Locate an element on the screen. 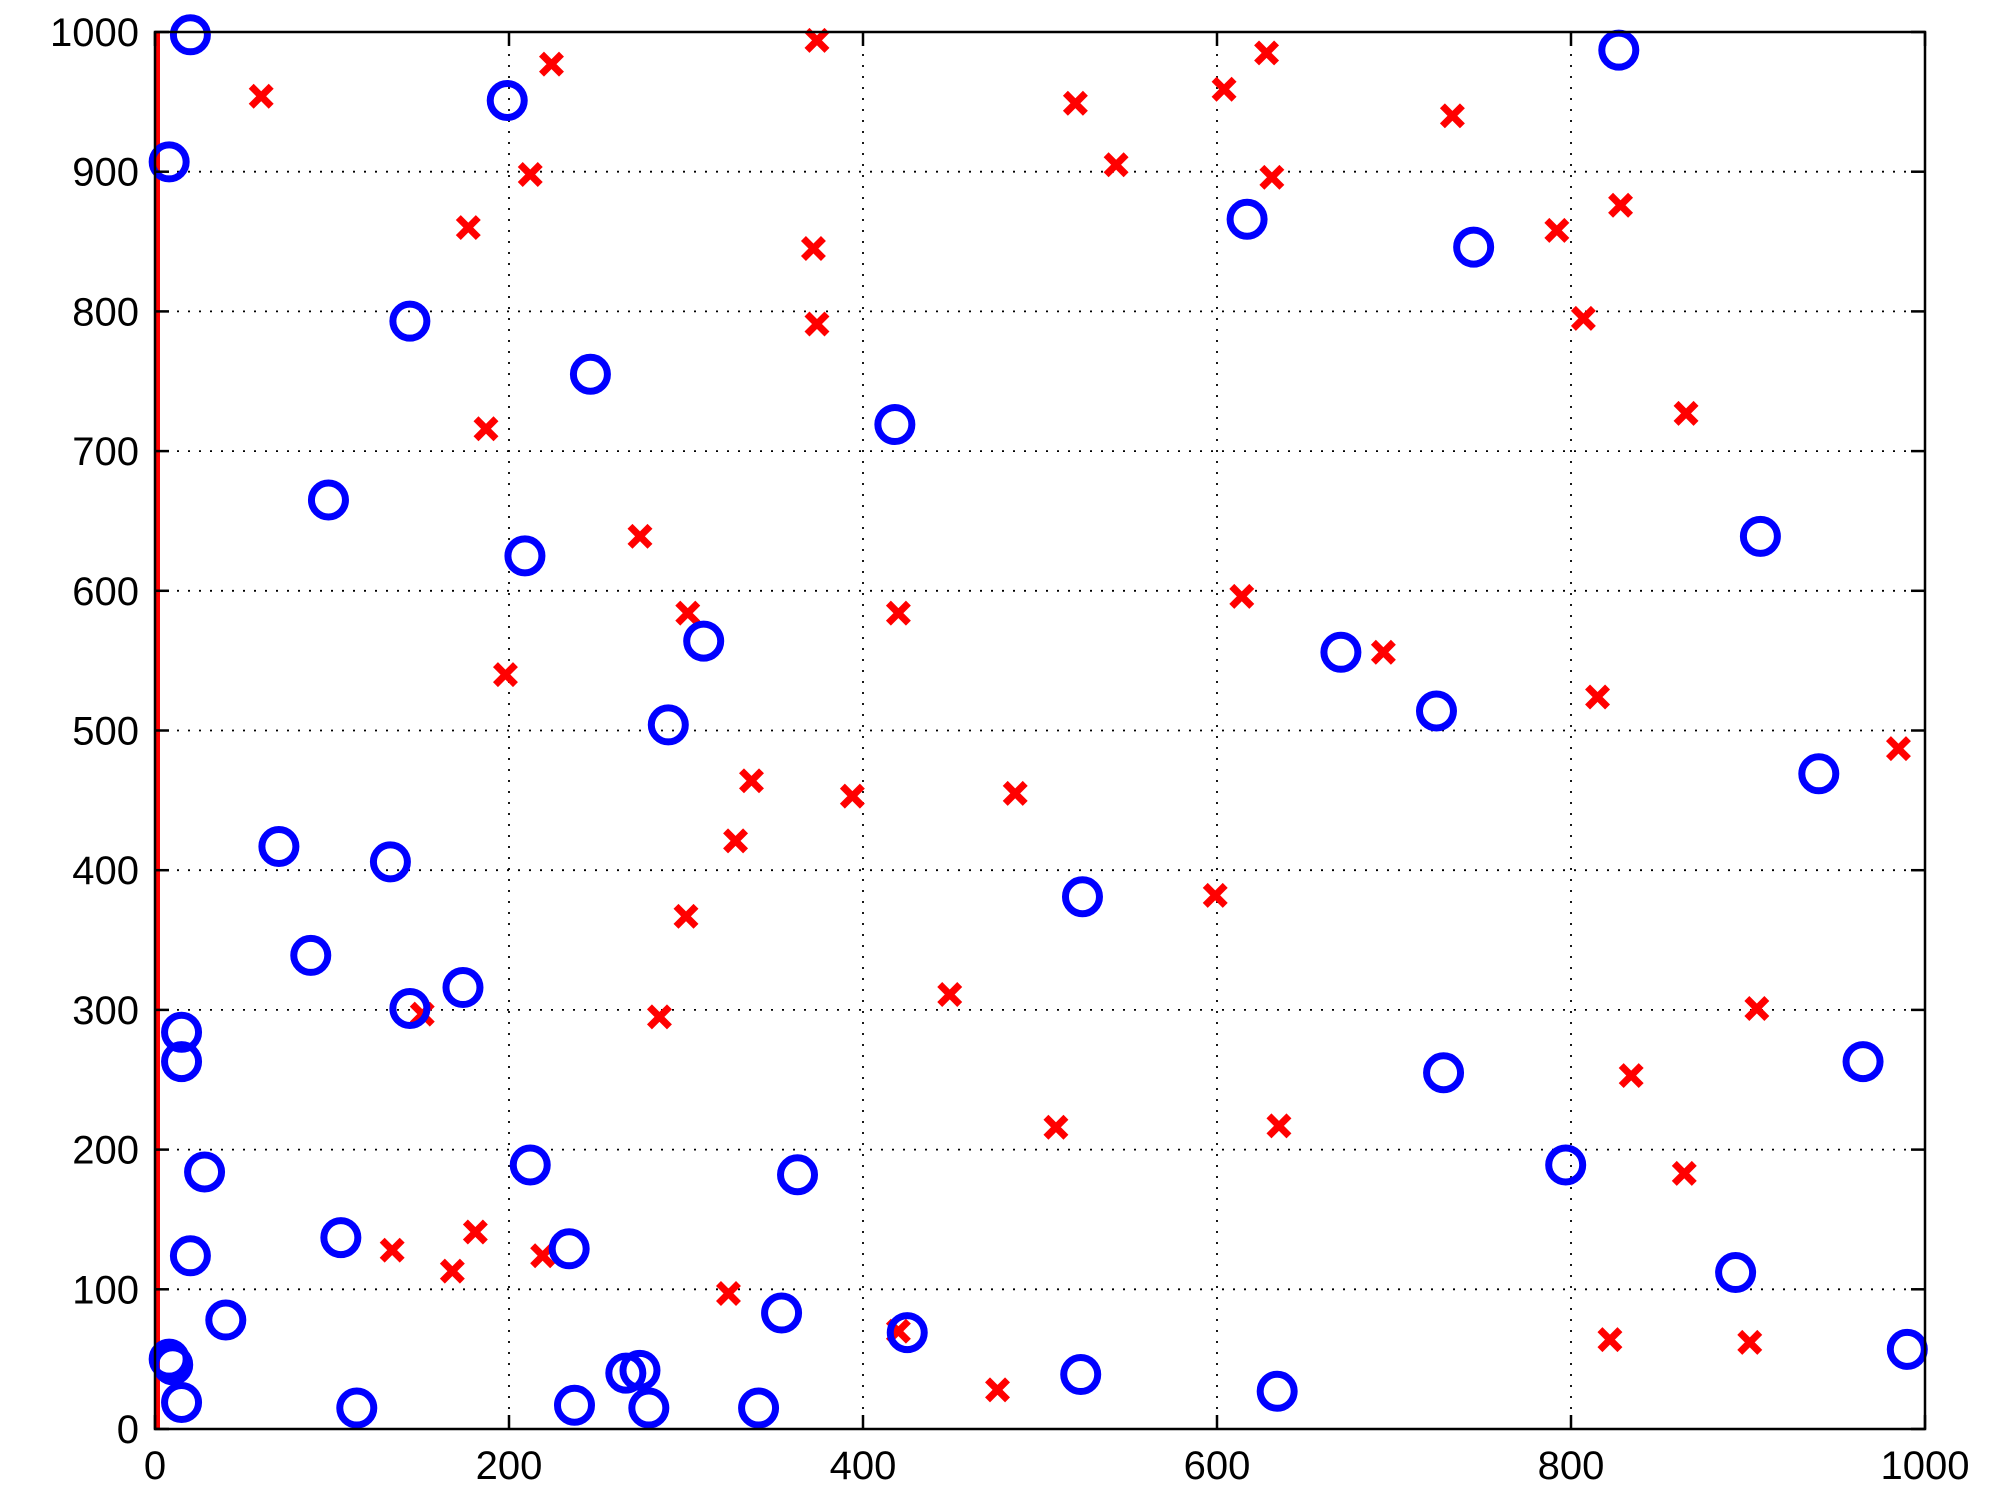  y-tick-label: 700 is located at coordinates (105, 452).